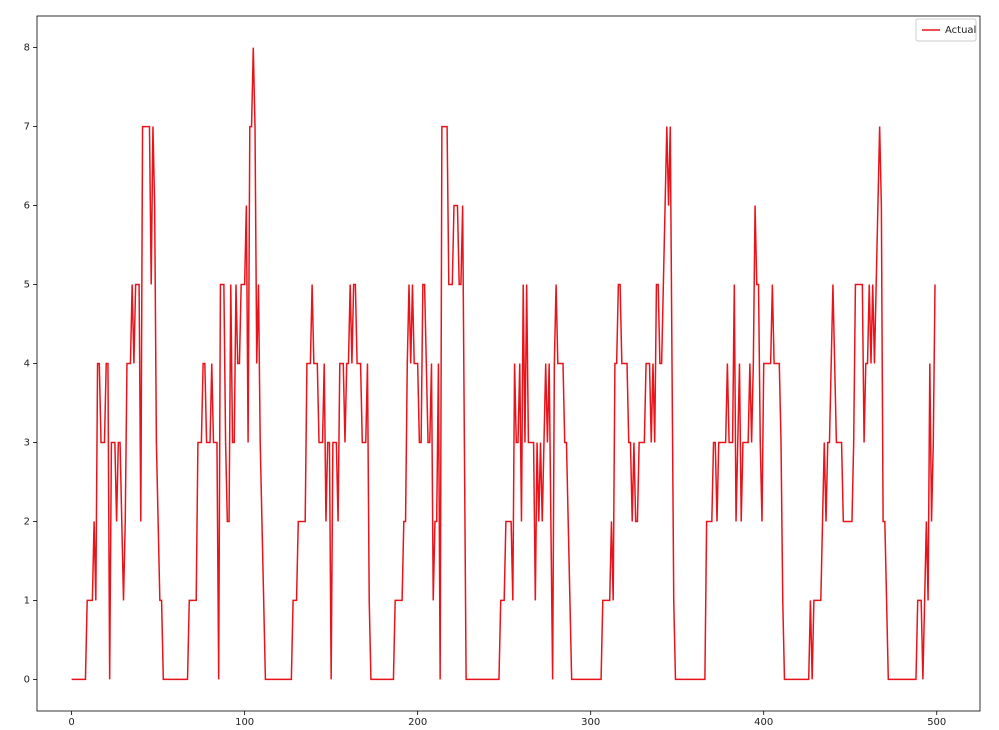  I want to click on y-tick-label: 1, so click(27, 600).